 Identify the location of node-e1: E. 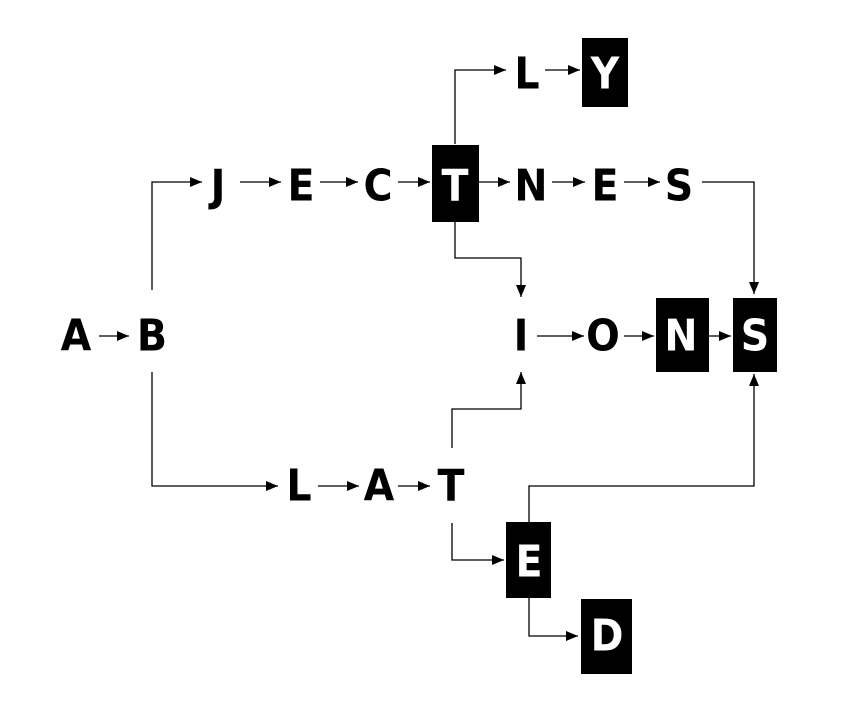
(300, 186).